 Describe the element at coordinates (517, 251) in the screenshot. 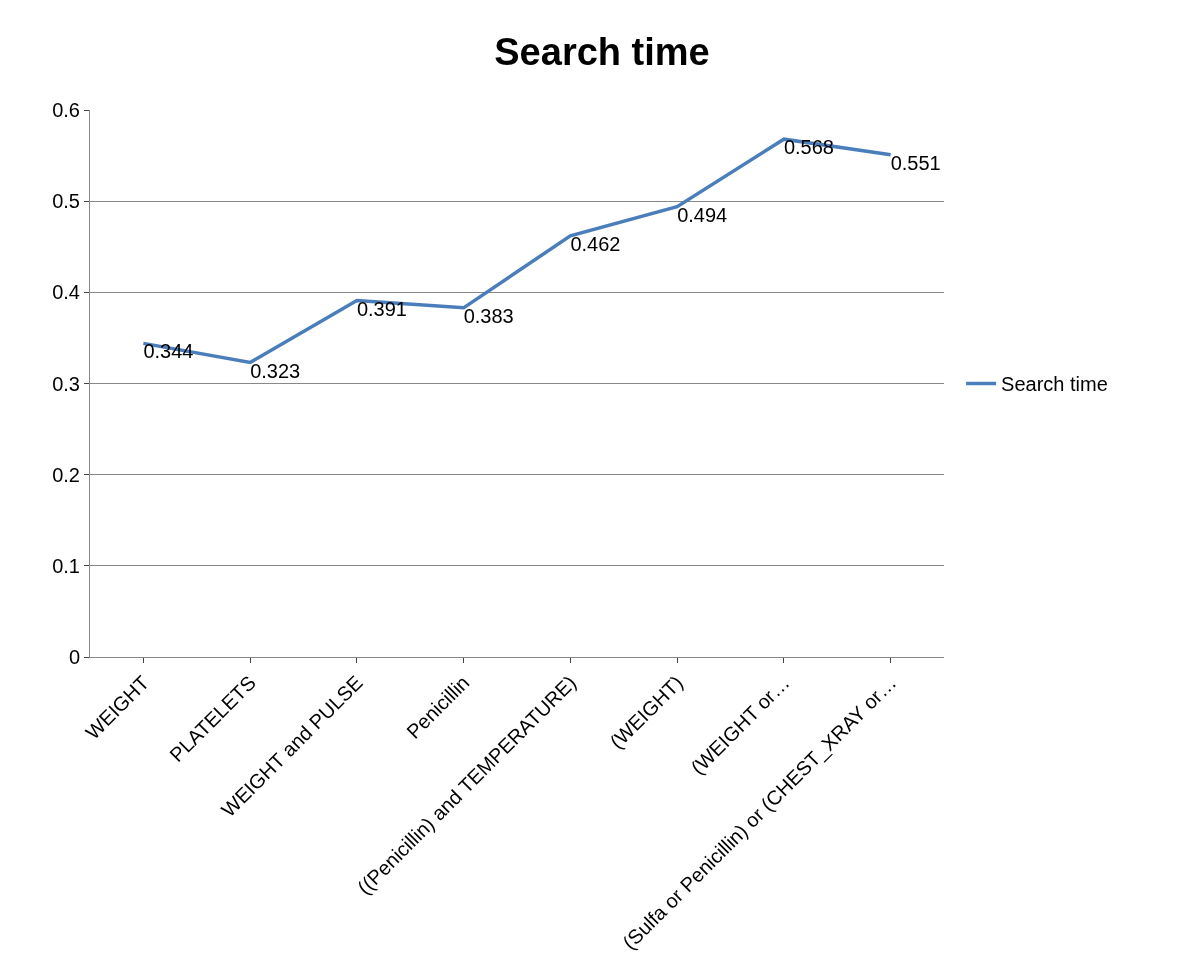

I see `line-series` at that location.